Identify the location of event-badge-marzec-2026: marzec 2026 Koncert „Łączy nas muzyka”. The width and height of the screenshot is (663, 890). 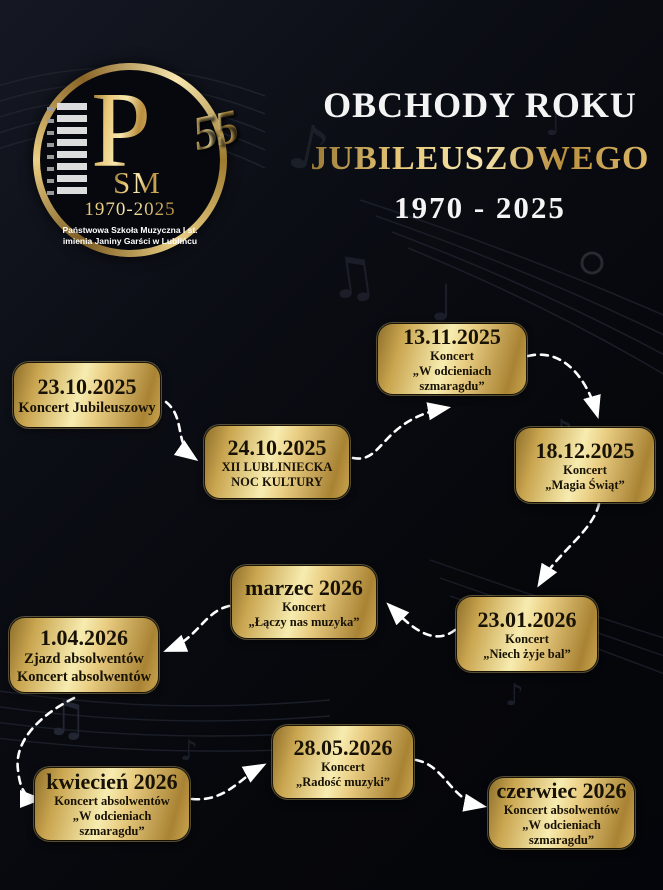
(304, 602).